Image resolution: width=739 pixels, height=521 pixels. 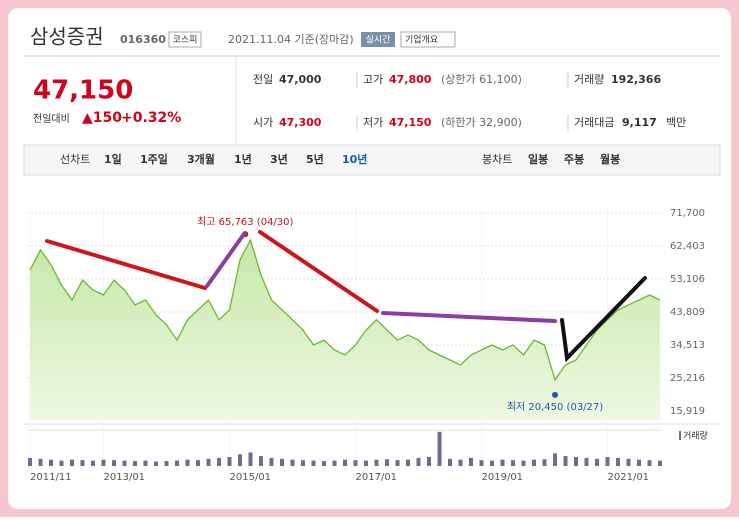 What do you see at coordinates (373, 79) in the screenshot?
I see `stat-label: 고가` at bounding box center [373, 79].